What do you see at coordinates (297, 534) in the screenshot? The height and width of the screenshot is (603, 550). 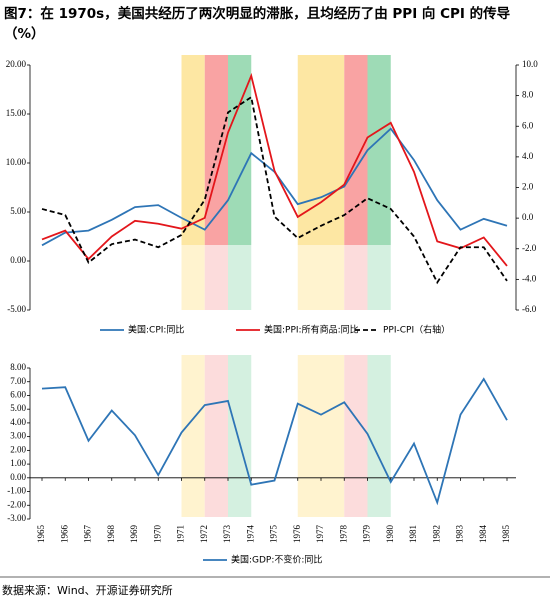 I see `x-tick-label: 1976` at bounding box center [297, 534].